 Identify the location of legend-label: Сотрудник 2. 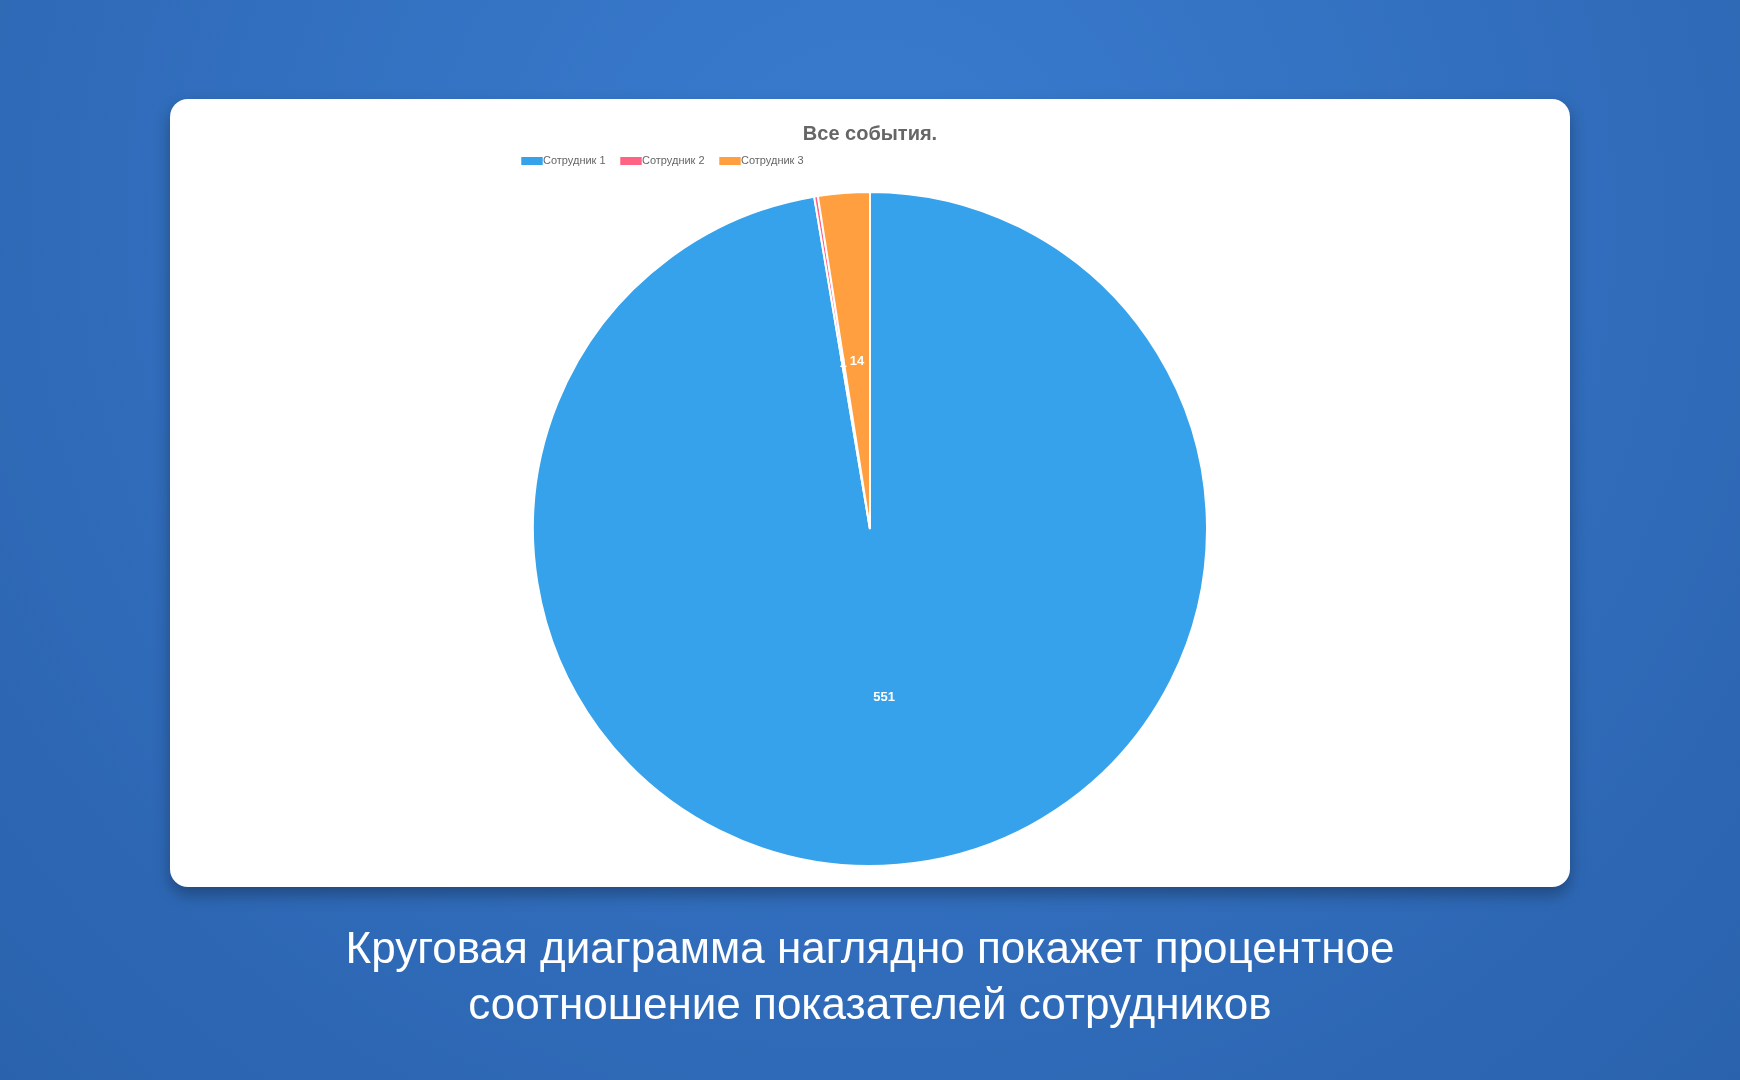
(673, 160).